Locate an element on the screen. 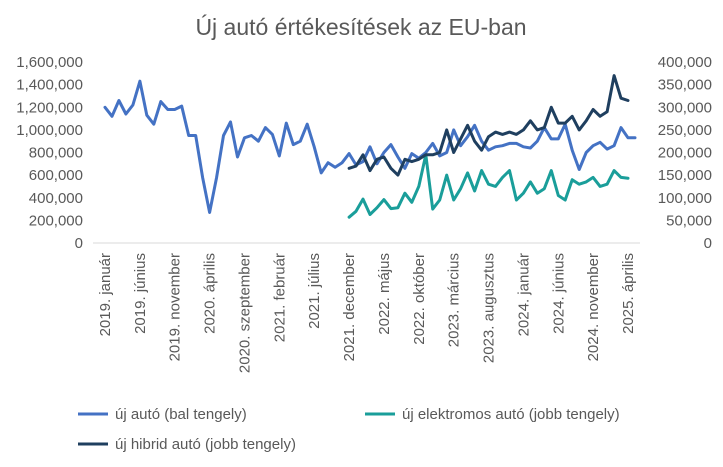 This screenshot has height=467, width=723. left-tick-label: 400,000 is located at coordinates (56, 198).